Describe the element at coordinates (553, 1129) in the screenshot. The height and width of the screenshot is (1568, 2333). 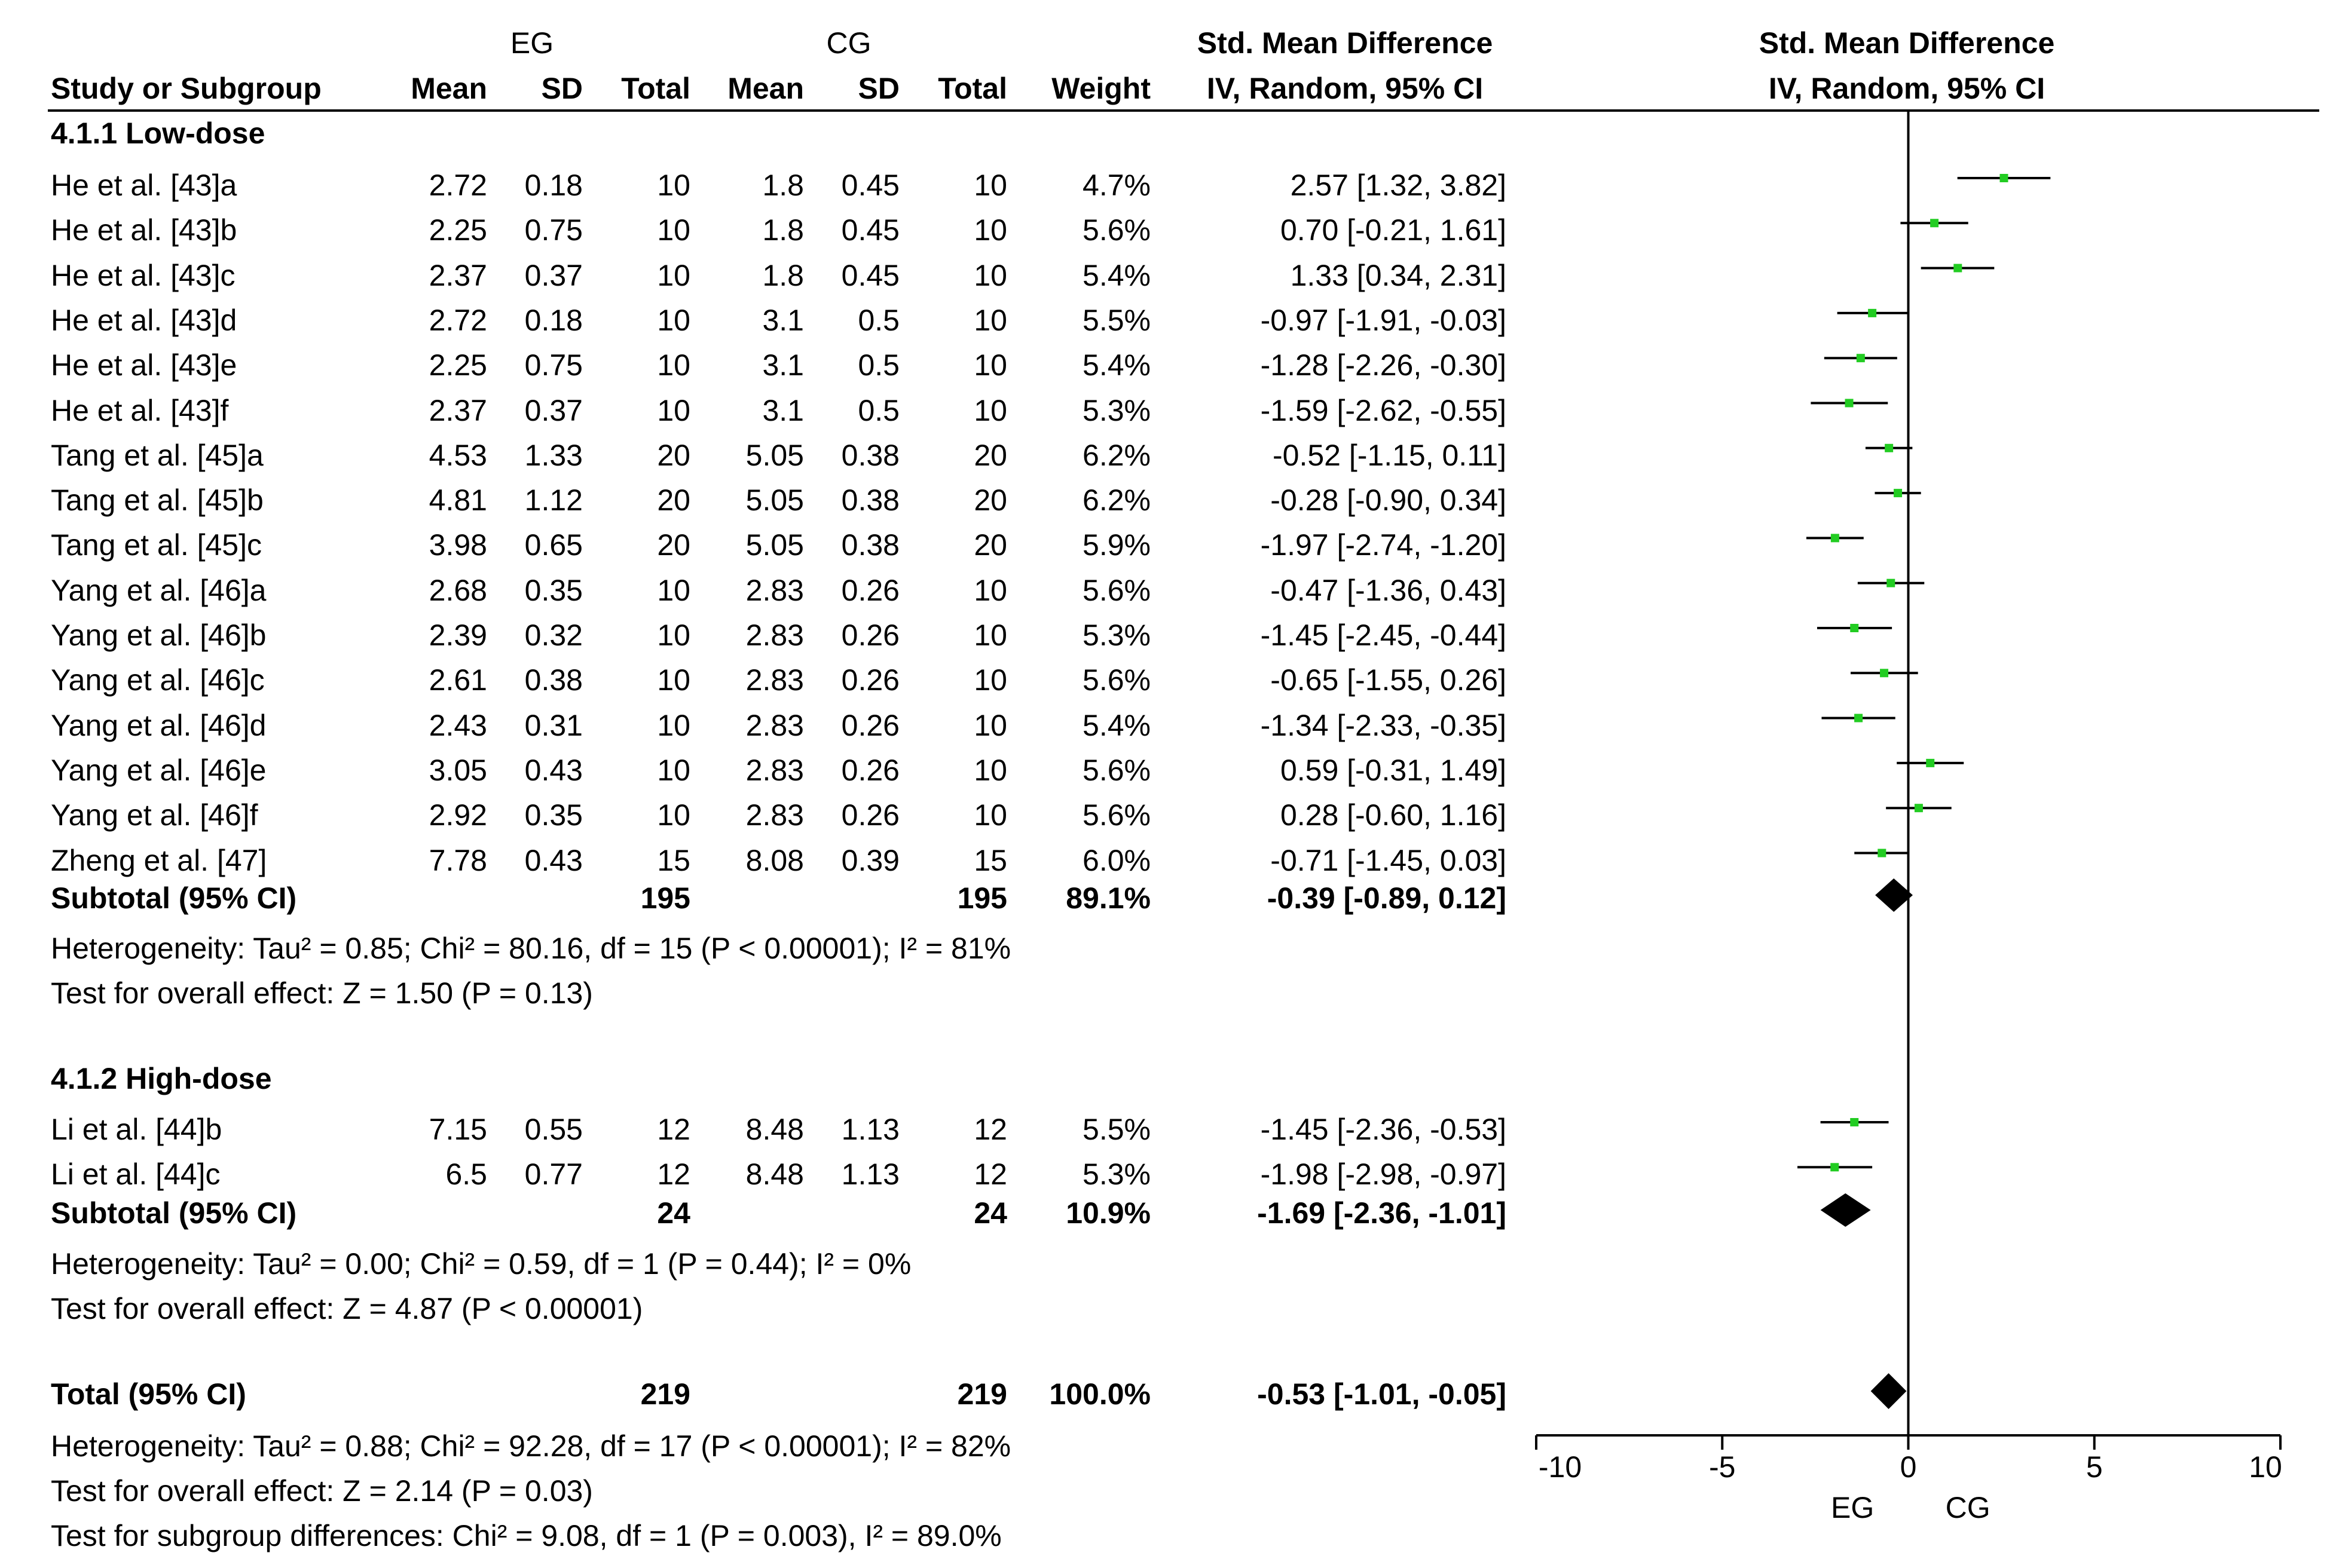
I see `table-cell-eg-sd: 0.55` at that location.